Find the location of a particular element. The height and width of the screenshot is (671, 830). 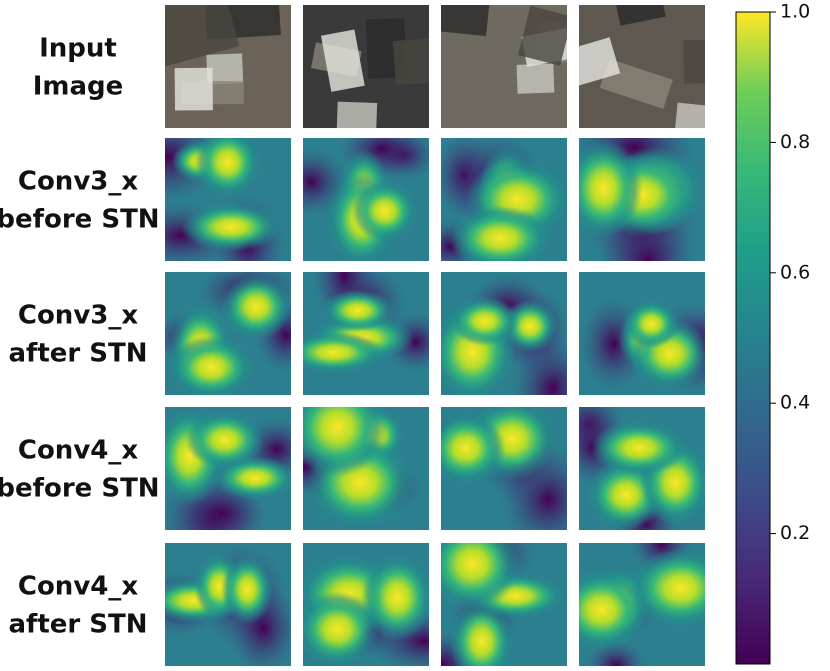

tick-label: 0.6 is located at coordinates (795, 272).